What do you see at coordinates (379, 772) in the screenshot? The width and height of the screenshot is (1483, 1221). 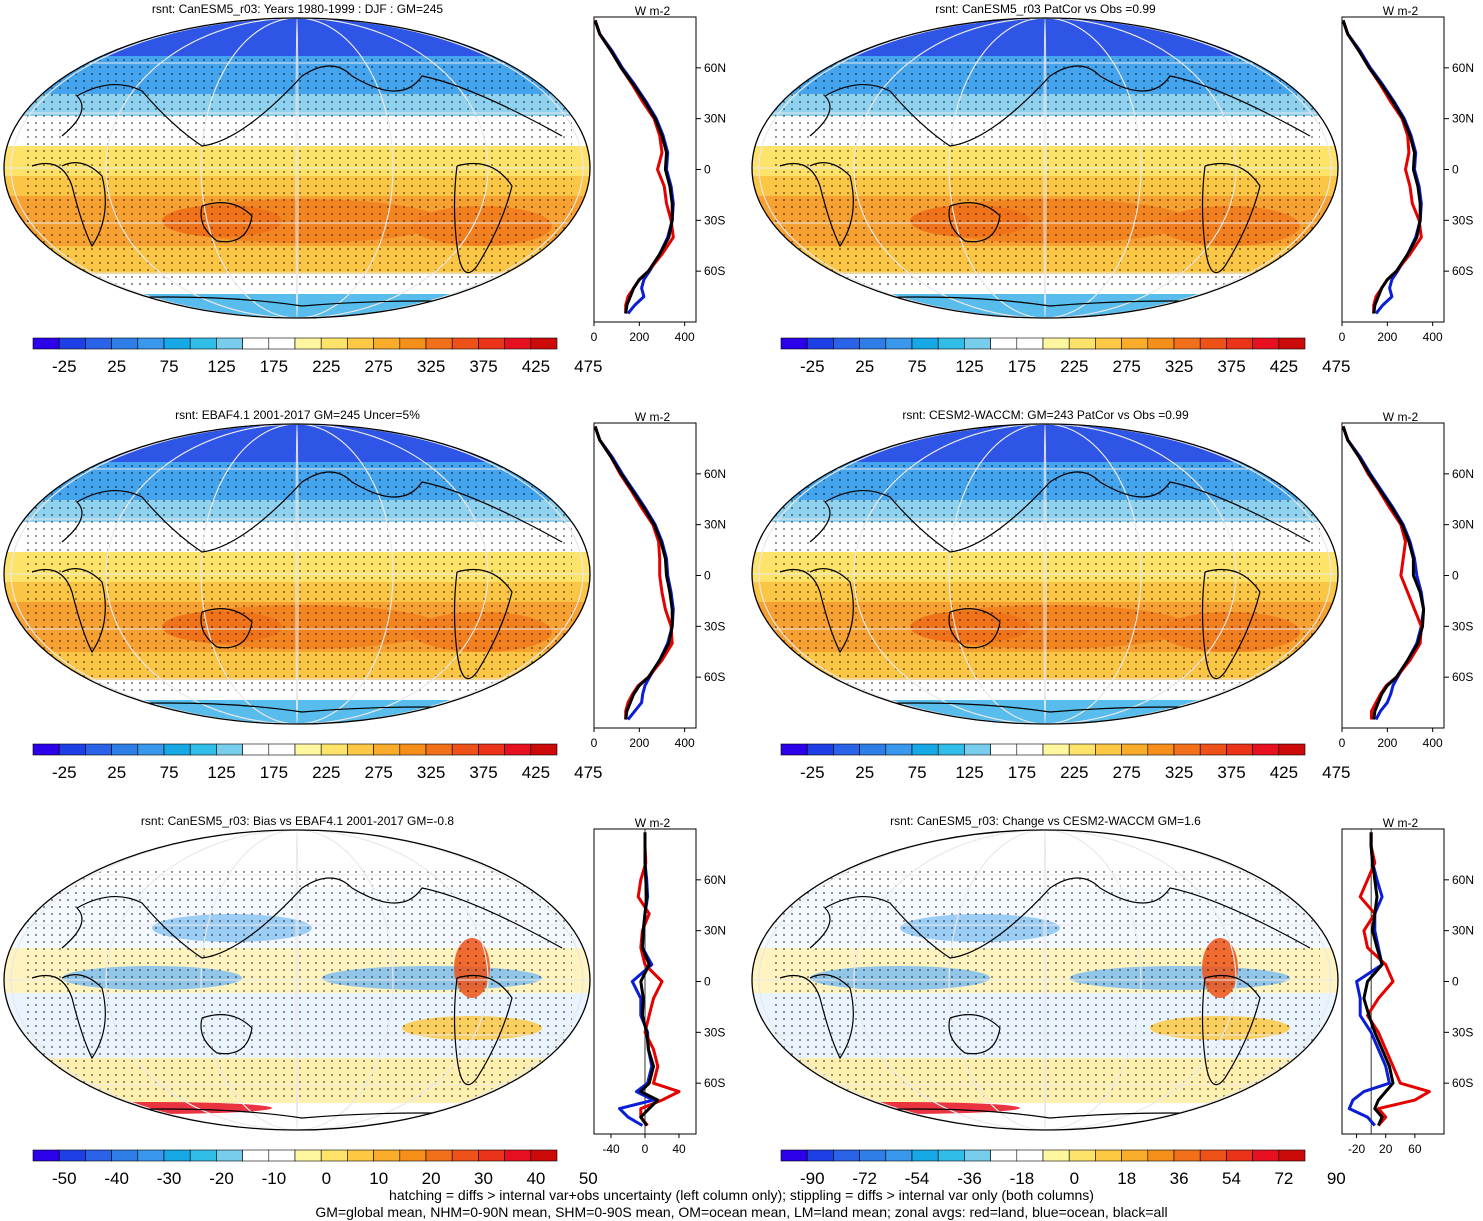 I see `colorbar-tick-label: 275` at bounding box center [379, 772].